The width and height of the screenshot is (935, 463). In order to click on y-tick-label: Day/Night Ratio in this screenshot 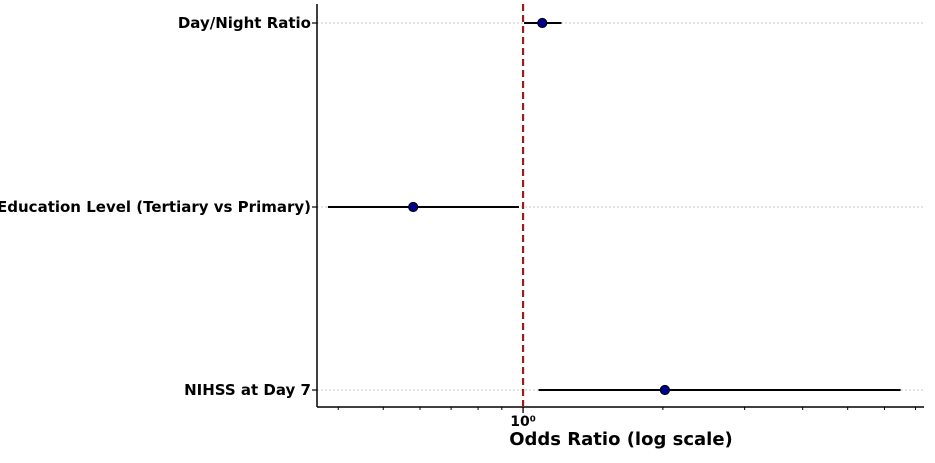, I will do `click(244, 23)`.